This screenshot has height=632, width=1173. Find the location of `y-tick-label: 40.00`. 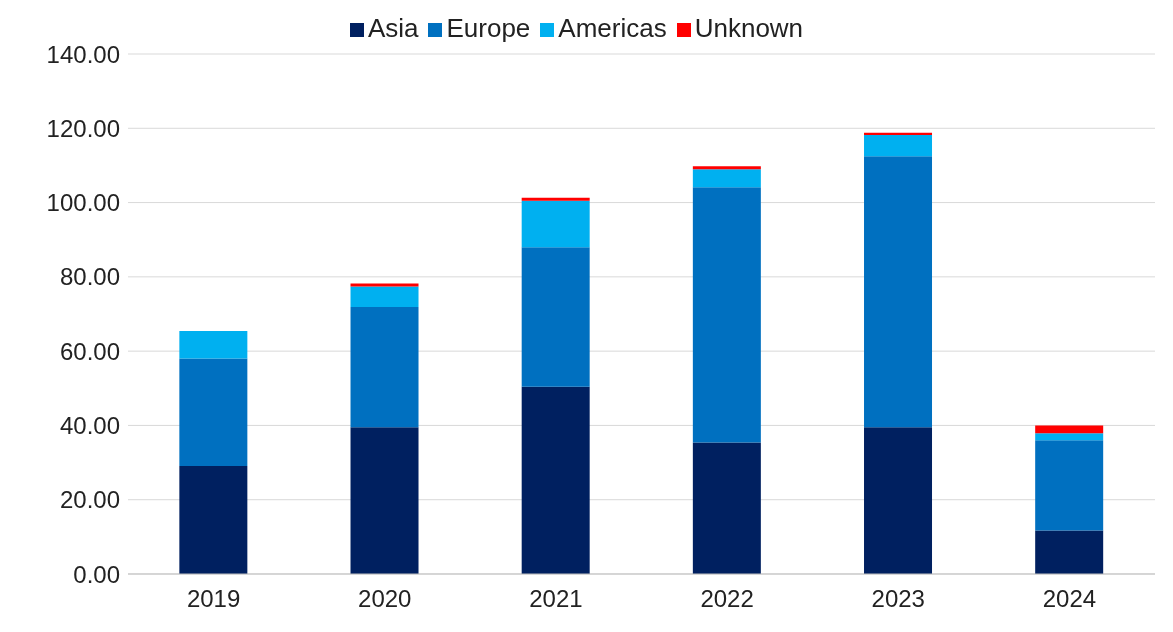

y-tick-label: 40.00 is located at coordinates (89, 425).